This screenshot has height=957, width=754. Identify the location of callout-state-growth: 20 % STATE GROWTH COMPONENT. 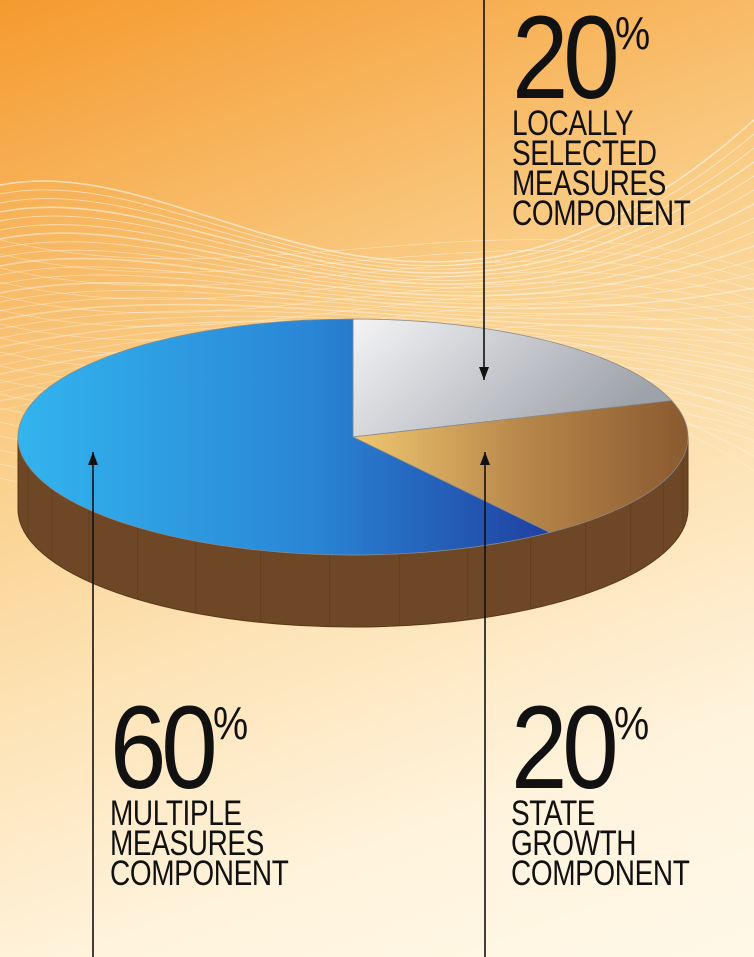
(622, 788).